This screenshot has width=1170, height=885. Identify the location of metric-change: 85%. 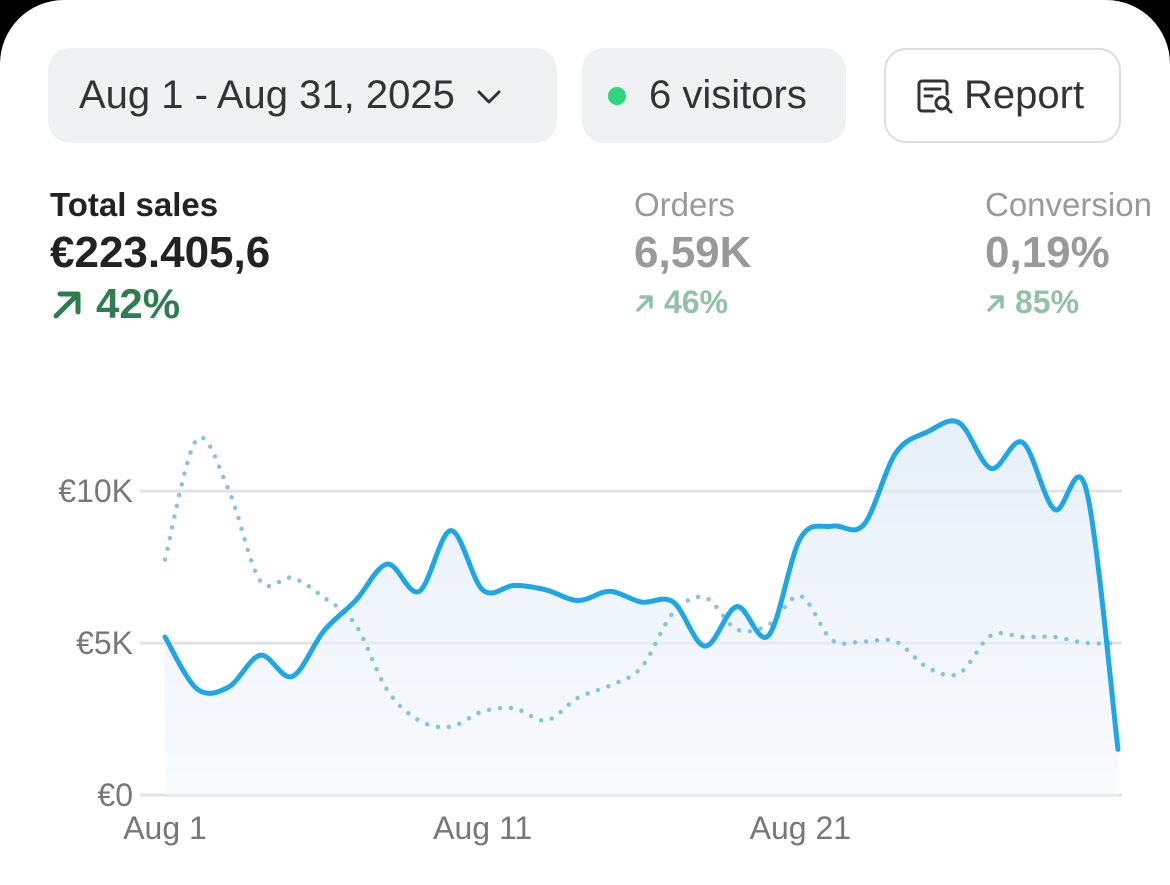
(1068, 302).